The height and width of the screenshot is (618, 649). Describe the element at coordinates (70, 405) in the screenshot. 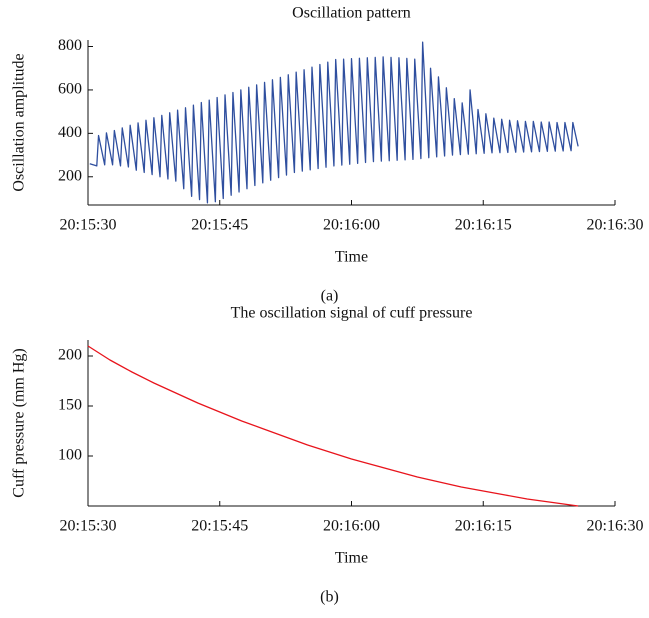

I see `y-tick-label: 150` at that location.